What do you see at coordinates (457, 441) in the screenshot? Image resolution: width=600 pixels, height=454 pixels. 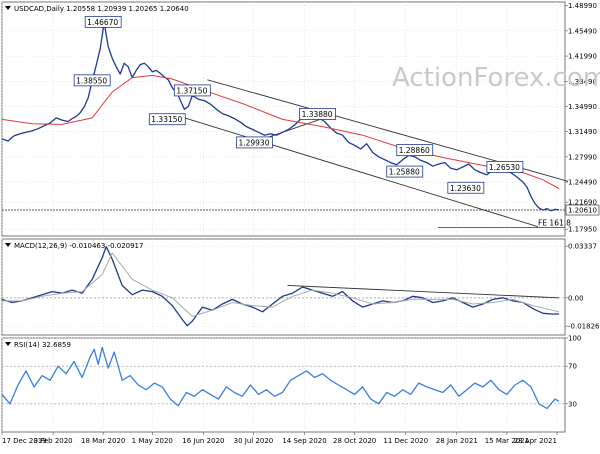 I see `x-tick-label: 28 Jan 2021` at bounding box center [457, 441].